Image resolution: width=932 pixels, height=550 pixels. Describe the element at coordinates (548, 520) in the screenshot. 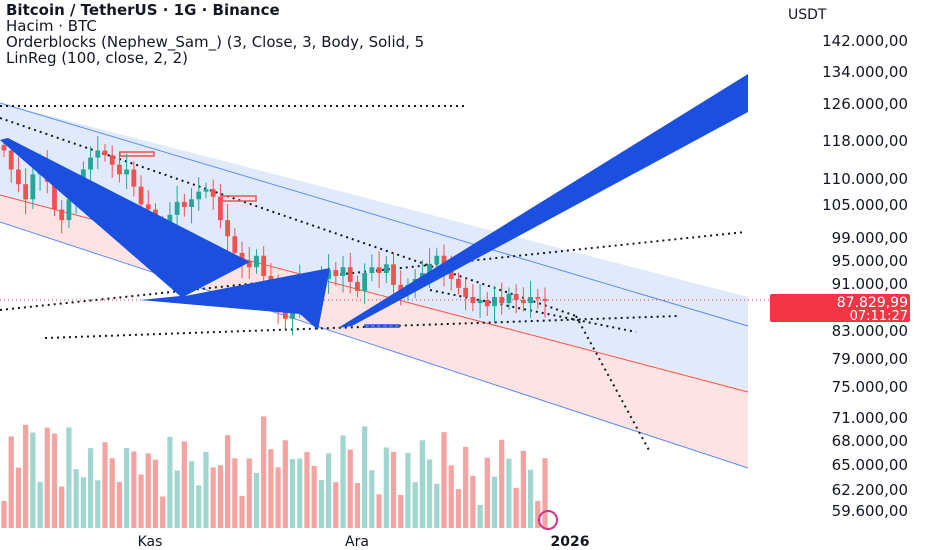

I see `watermark-logo-icon` at that location.